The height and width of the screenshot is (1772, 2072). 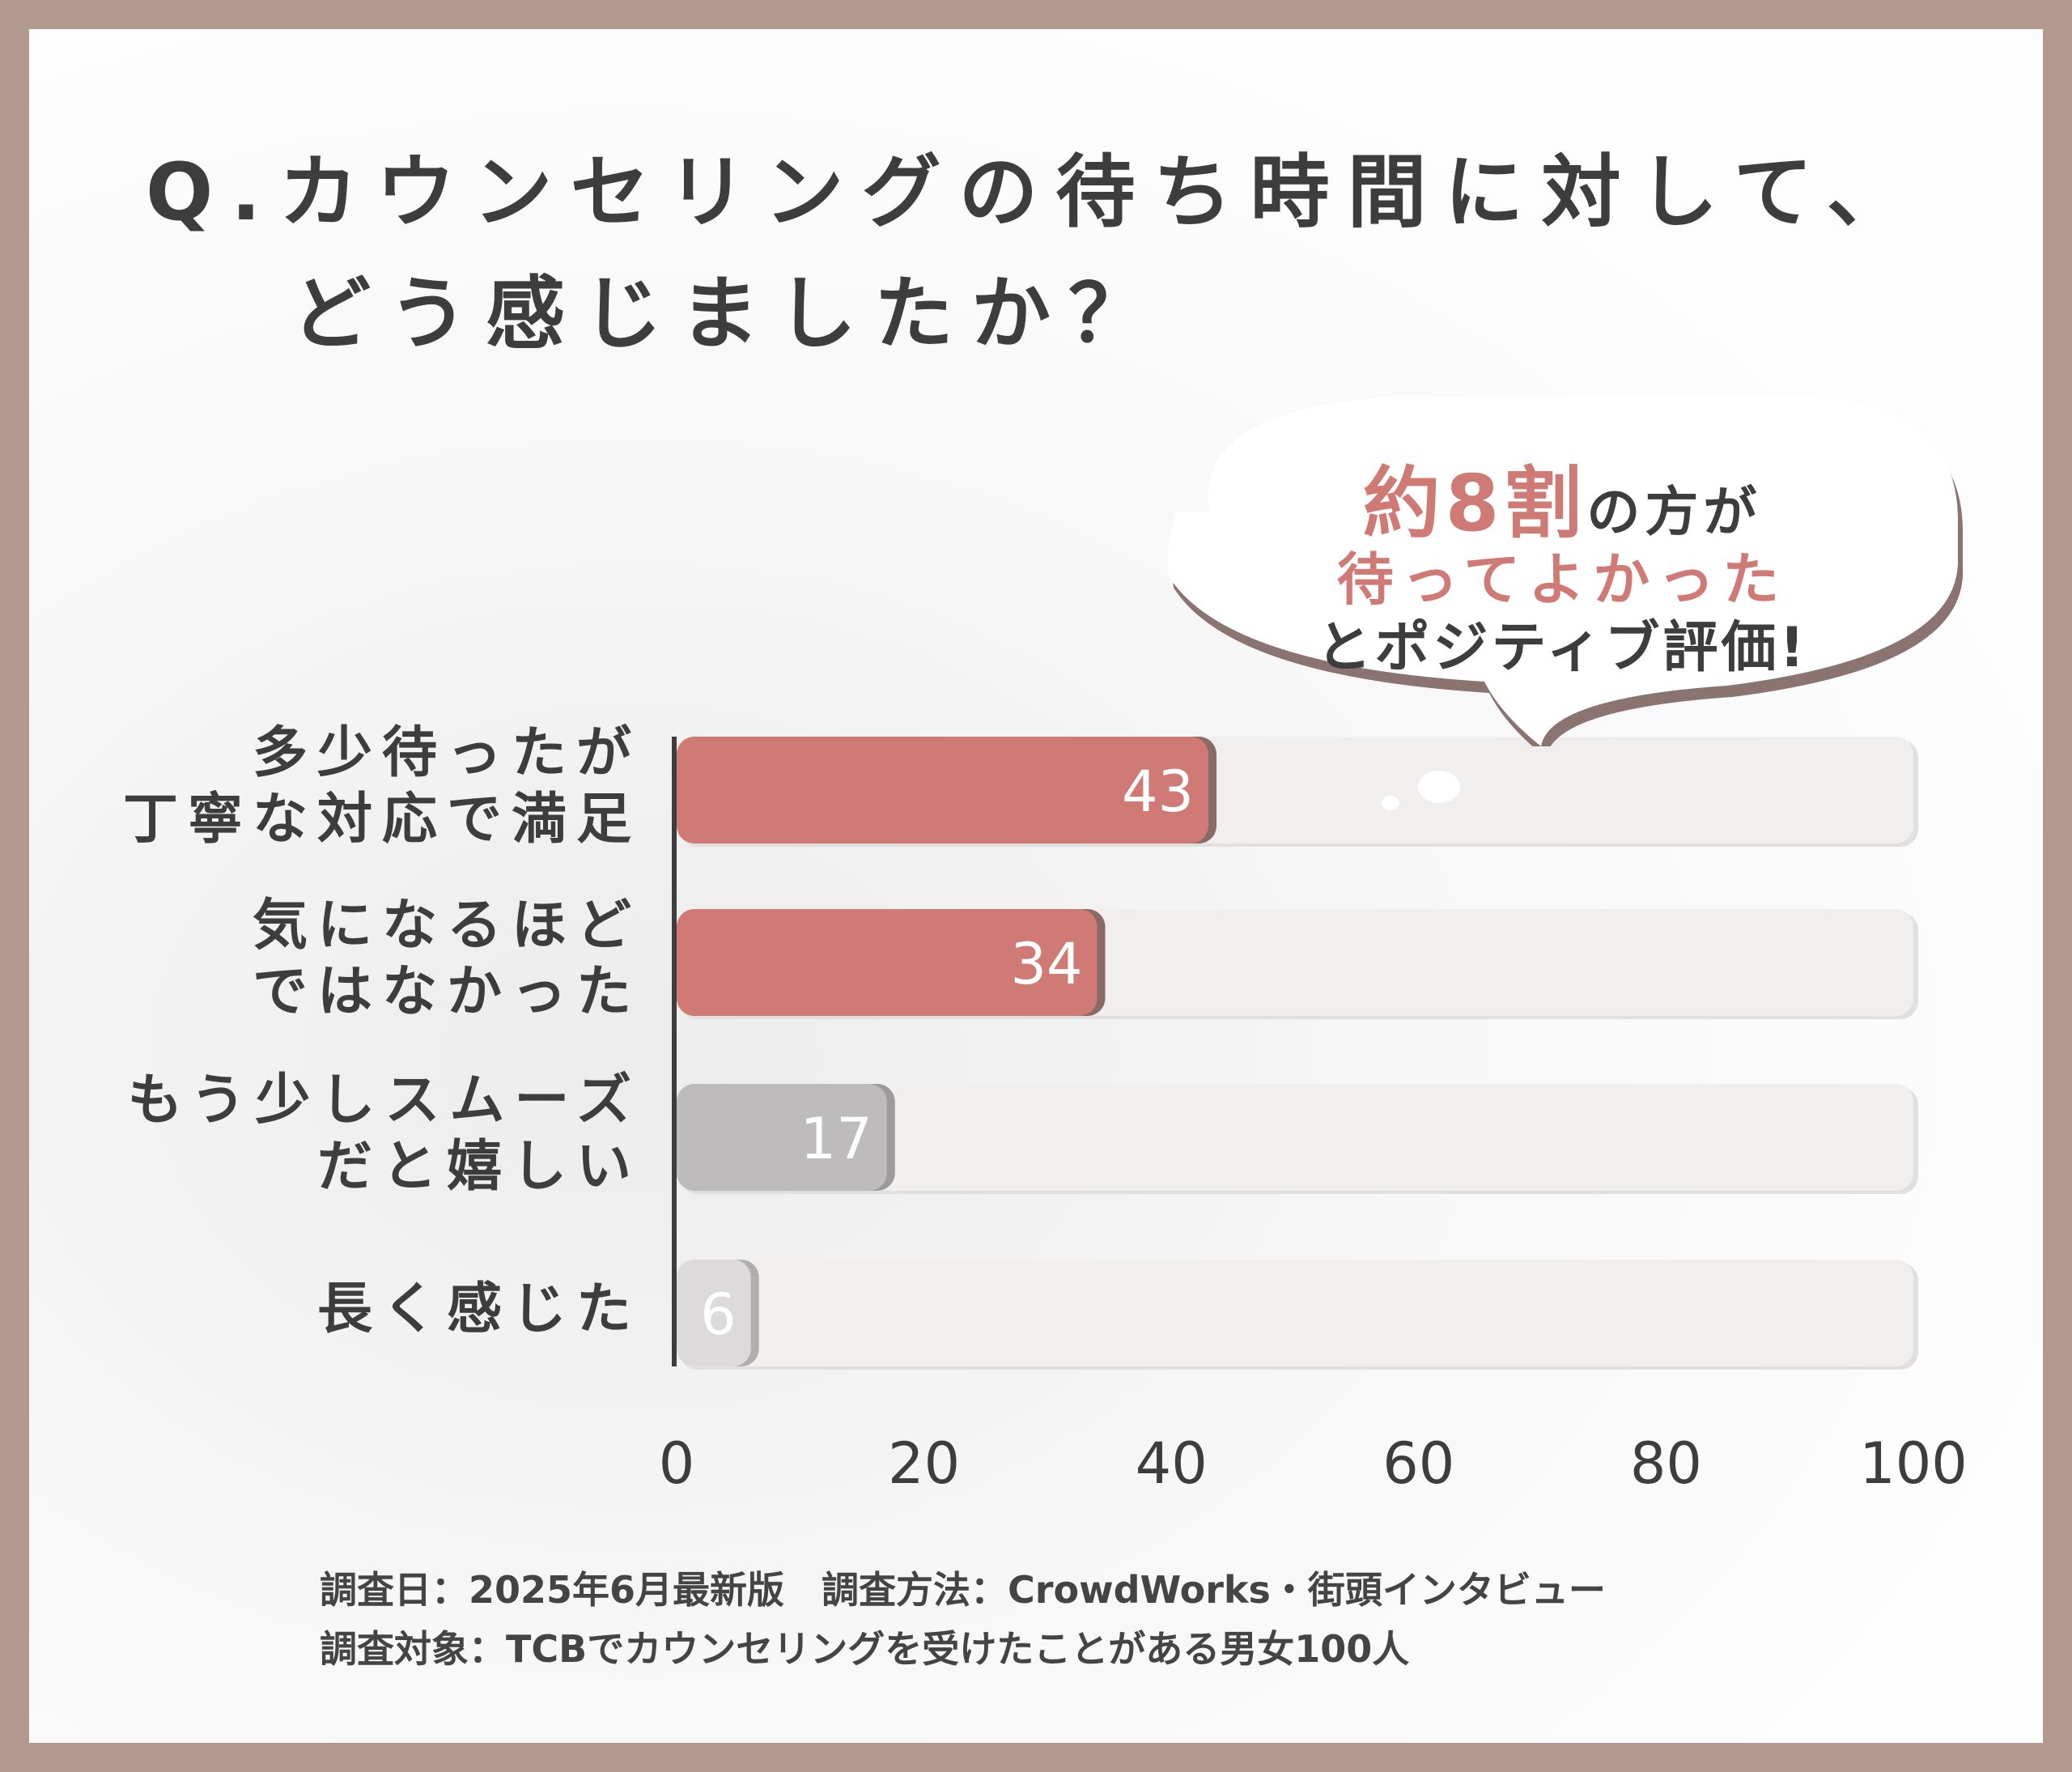 I want to click on category-label-line: ではなかった, so click(x=446, y=992).